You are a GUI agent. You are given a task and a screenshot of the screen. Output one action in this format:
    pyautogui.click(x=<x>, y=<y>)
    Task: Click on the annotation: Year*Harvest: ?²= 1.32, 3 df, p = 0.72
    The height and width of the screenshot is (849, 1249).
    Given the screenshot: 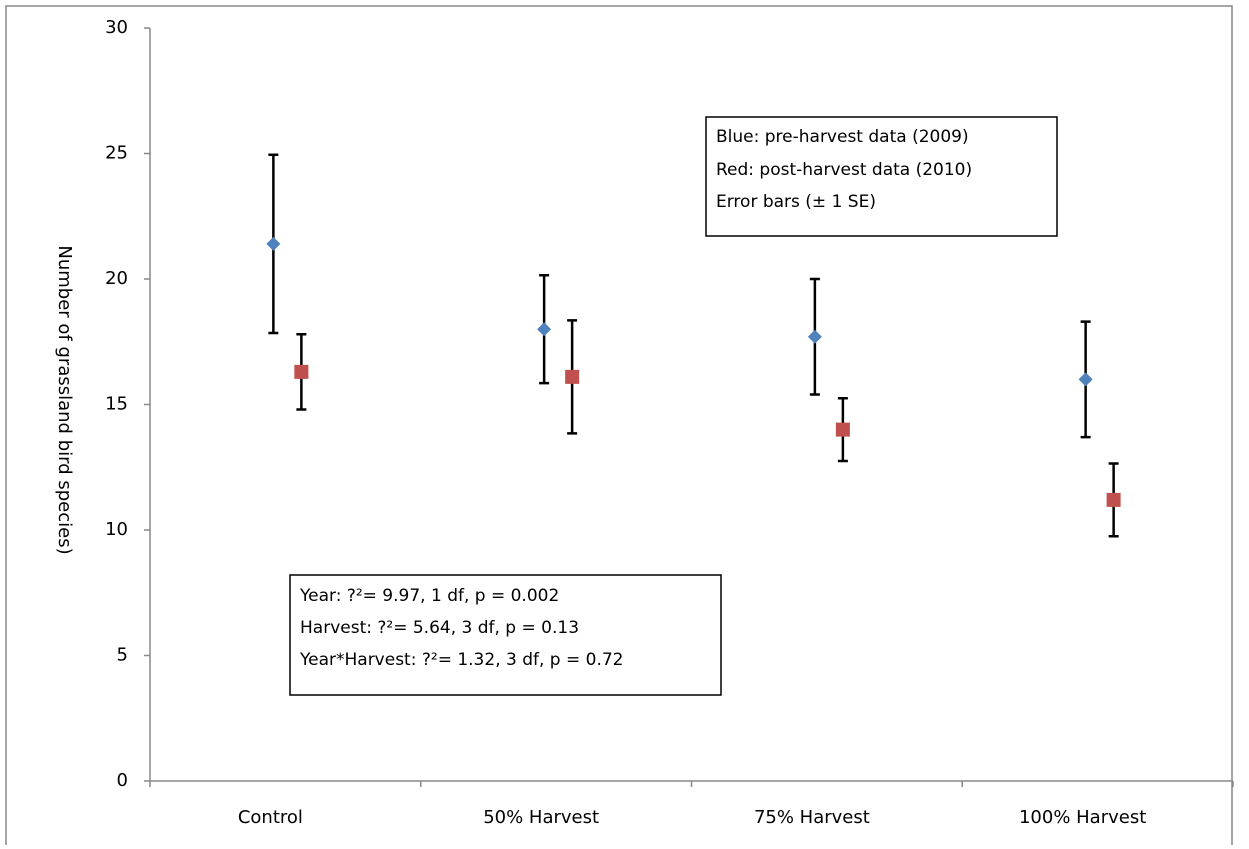 What is the action you would take?
    pyautogui.click(x=461, y=660)
    